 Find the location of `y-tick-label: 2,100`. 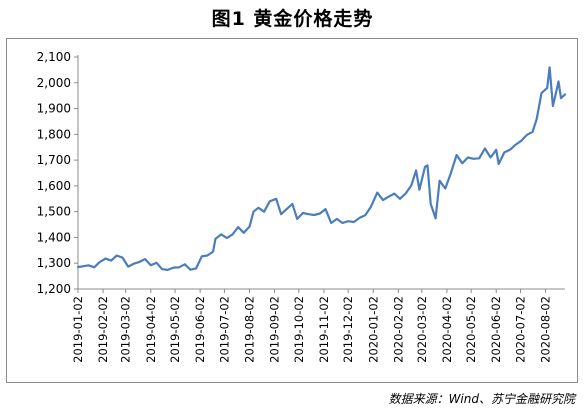

y-tick-label: 2,100 is located at coordinates (54, 57).